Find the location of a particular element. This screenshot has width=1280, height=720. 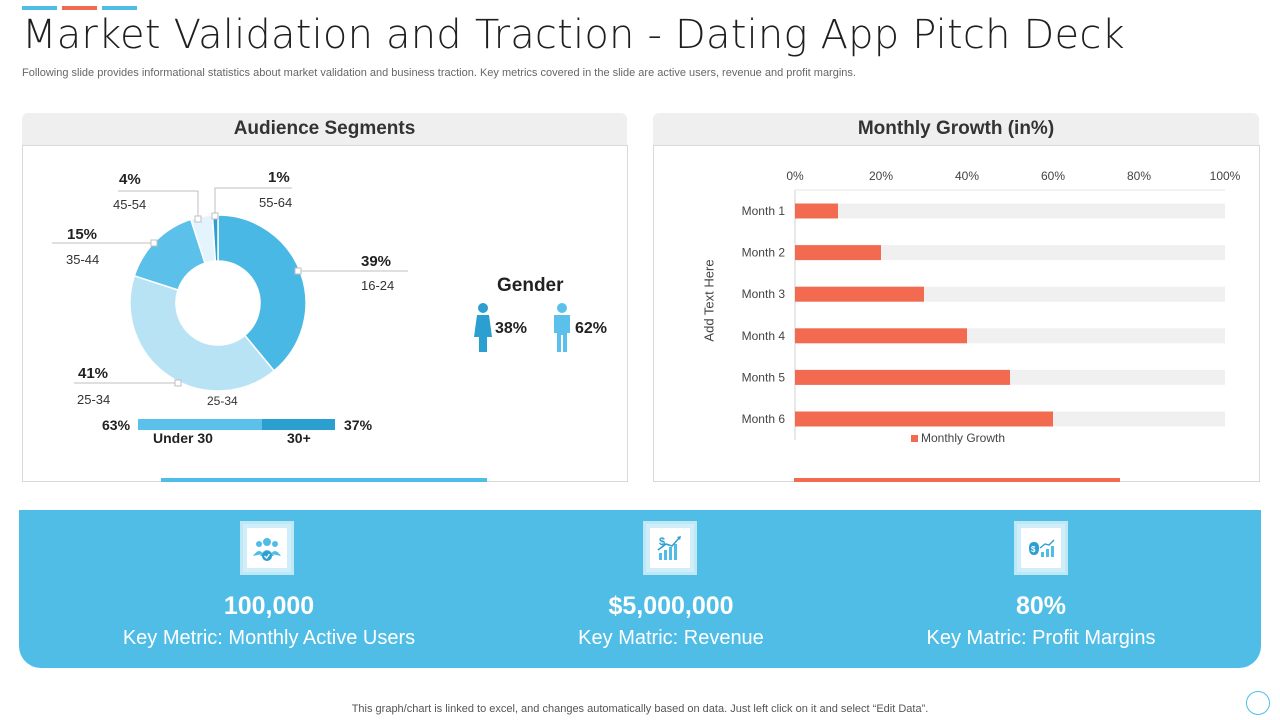

seg-4-pct: 4% is located at coordinates (130, 179).